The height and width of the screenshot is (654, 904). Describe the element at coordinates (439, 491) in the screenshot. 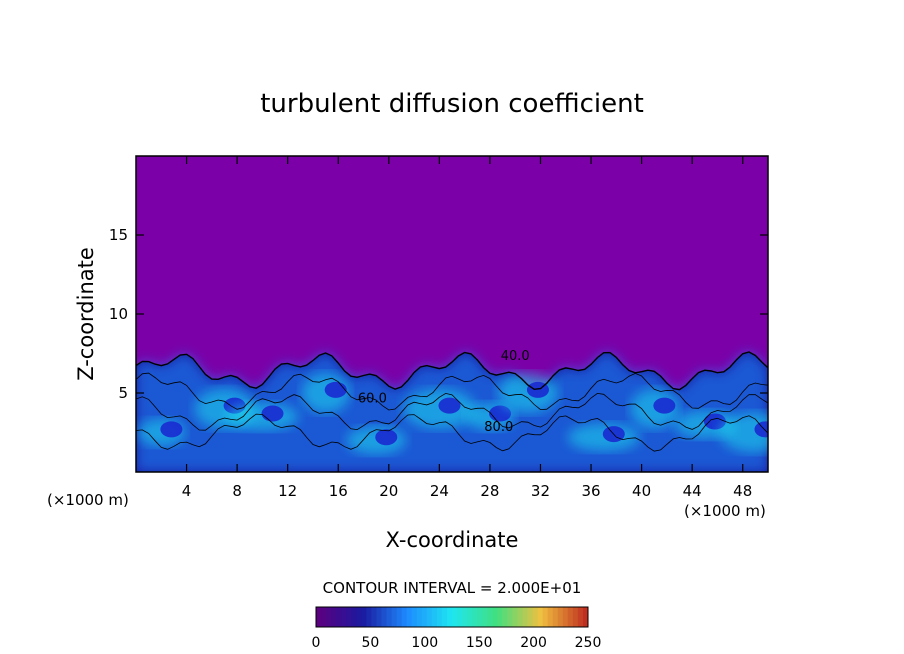

I see `x-tick-label: 24` at that location.